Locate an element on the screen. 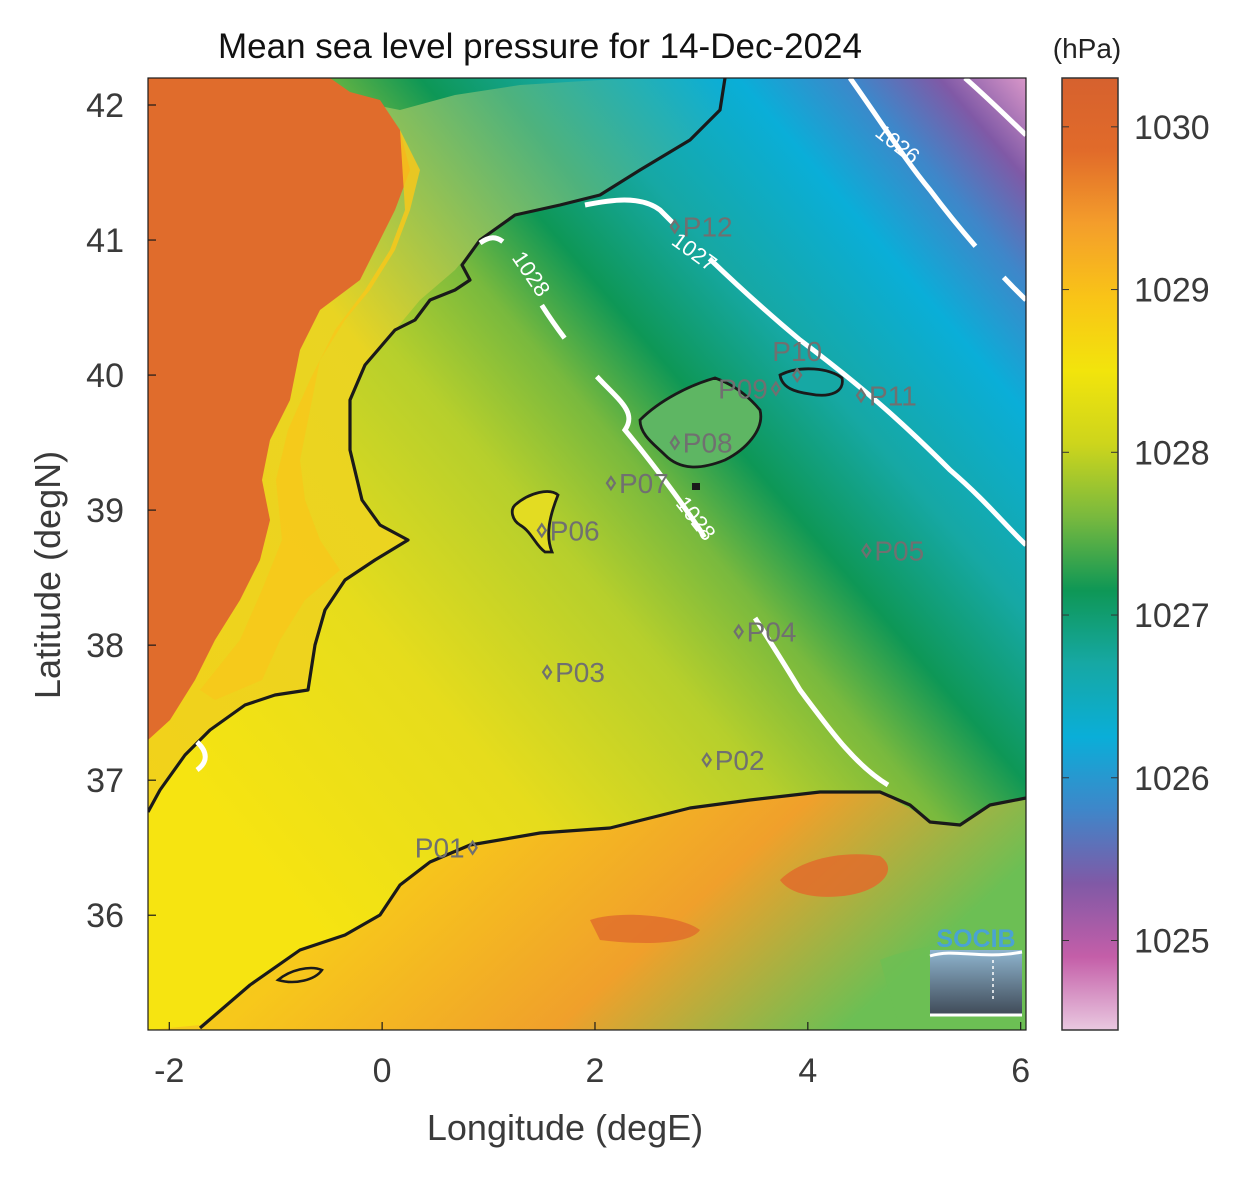 The width and height of the screenshot is (1243, 1178). y-tick-label: 40 is located at coordinates (105, 376).